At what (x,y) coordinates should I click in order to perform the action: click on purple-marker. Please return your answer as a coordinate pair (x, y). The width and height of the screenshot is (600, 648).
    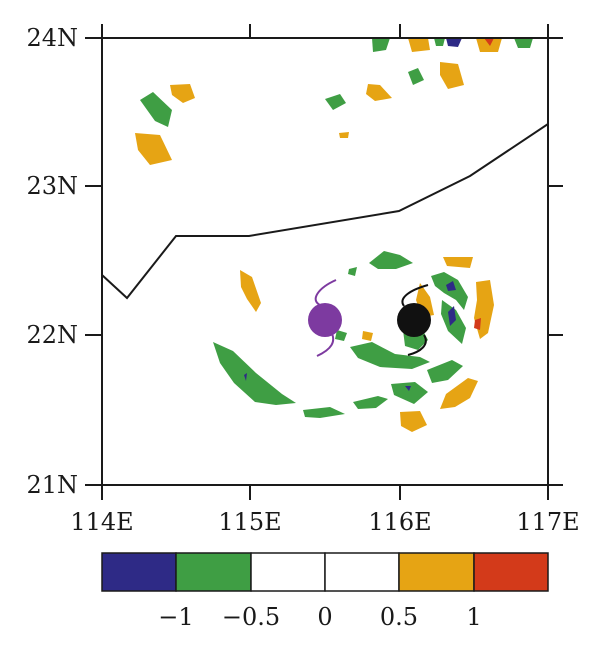
    Looking at the image, I should click on (325, 318).